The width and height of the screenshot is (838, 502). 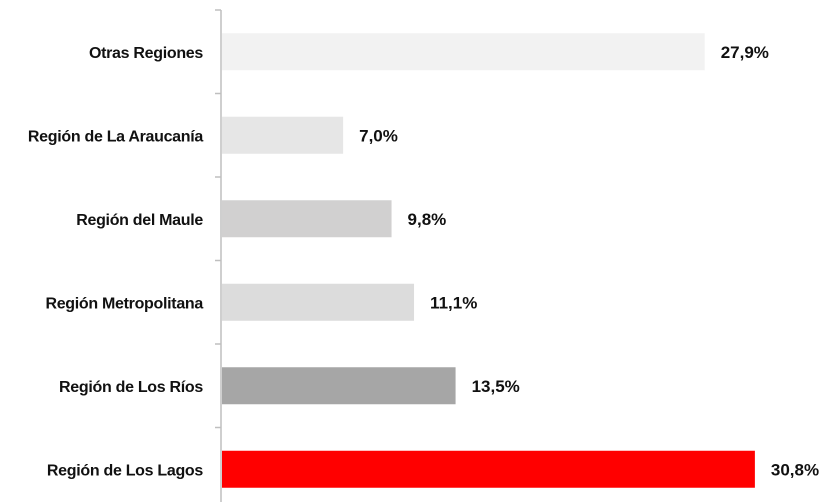 I want to click on category-label-5: Región de Los Lagos, so click(x=125, y=470).